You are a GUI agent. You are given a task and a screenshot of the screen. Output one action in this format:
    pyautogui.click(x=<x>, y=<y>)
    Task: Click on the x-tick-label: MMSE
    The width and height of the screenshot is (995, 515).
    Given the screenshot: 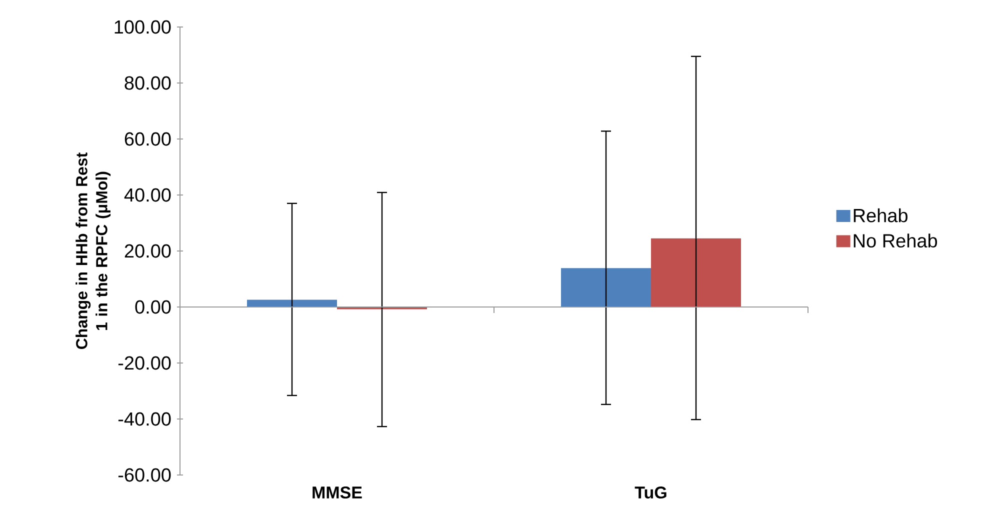 What is the action you would take?
    pyautogui.click(x=337, y=492)
    